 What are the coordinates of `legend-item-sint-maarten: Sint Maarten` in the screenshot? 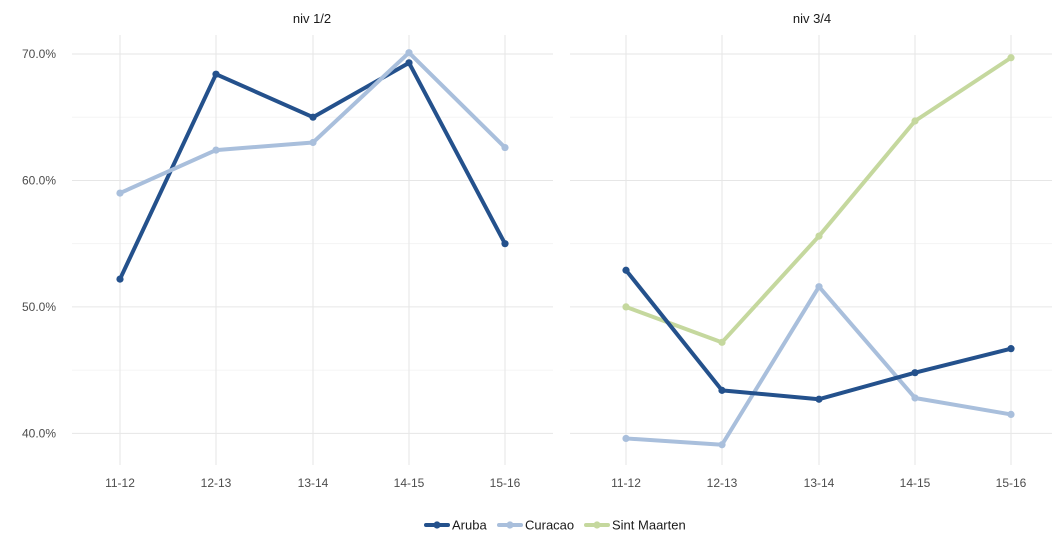 It's located at (635, 525).